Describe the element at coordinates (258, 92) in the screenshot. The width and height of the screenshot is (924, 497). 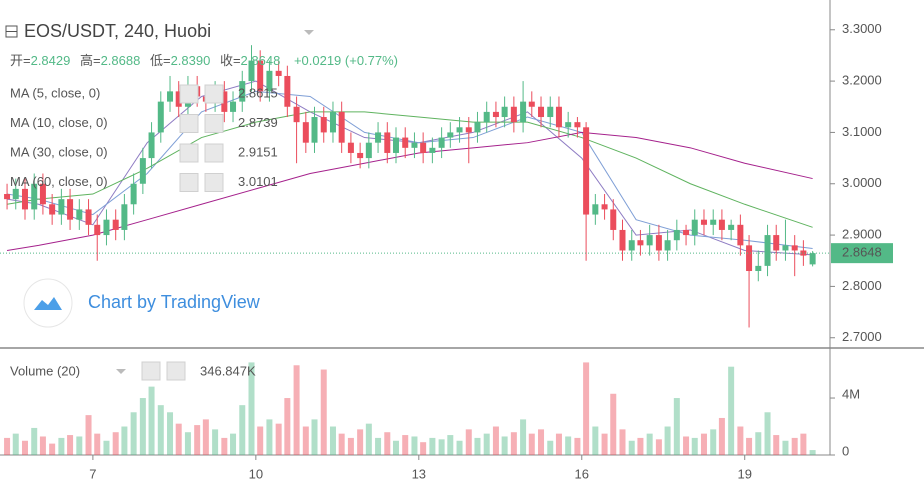
I see `legend-value: 2.8615` at that location.